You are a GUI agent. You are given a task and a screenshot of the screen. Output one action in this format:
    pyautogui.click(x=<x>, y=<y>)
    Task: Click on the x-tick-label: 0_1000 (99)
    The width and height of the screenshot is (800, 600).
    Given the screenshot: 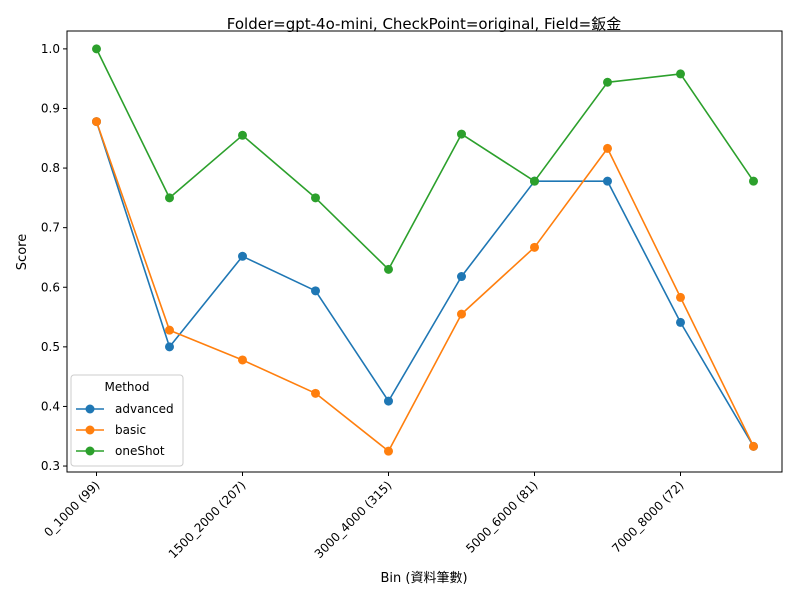 What is the action you would take?
    pyautogui.click(x=71, y=508)
    